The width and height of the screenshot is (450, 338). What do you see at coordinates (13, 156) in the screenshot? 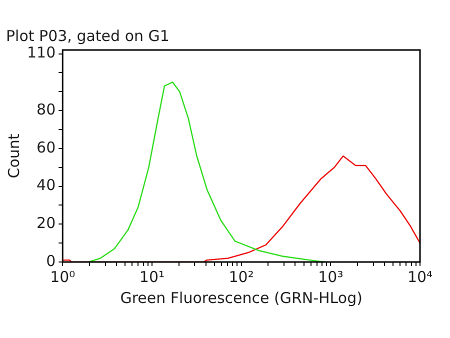
I see `y-axis-title: Count` at bounding box center [13, 156].